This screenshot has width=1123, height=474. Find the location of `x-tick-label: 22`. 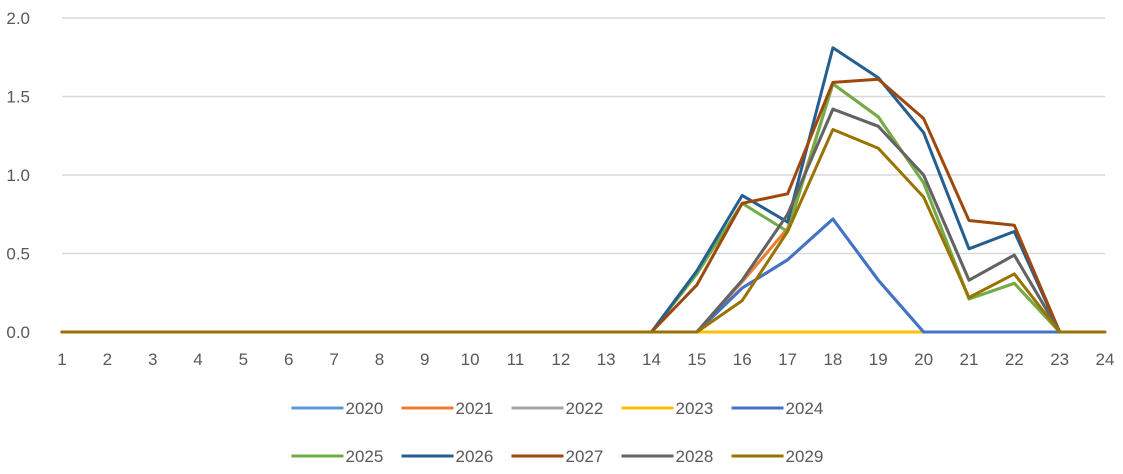

x-tick-label: 22 is located at coordinates (1014, 359).